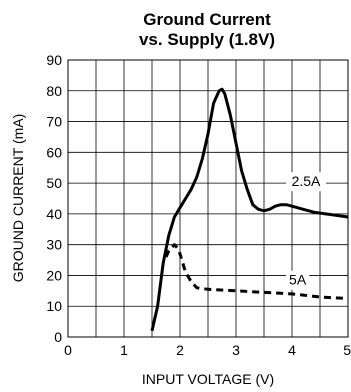 This screenshot has height=392, width=351. Describe the element at coordinates (207, 350) in the screenshot. I see `x-tick-labels: 0 1 2 3 4 5` at that location.